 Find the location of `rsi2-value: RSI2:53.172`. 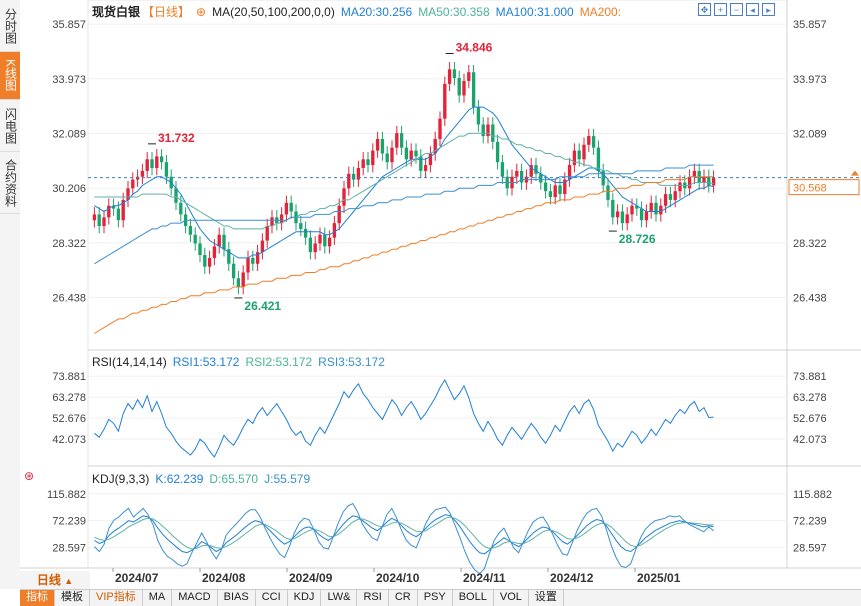

rsi2-value: RSI2:53.172 is located at coordinates (279, 362).